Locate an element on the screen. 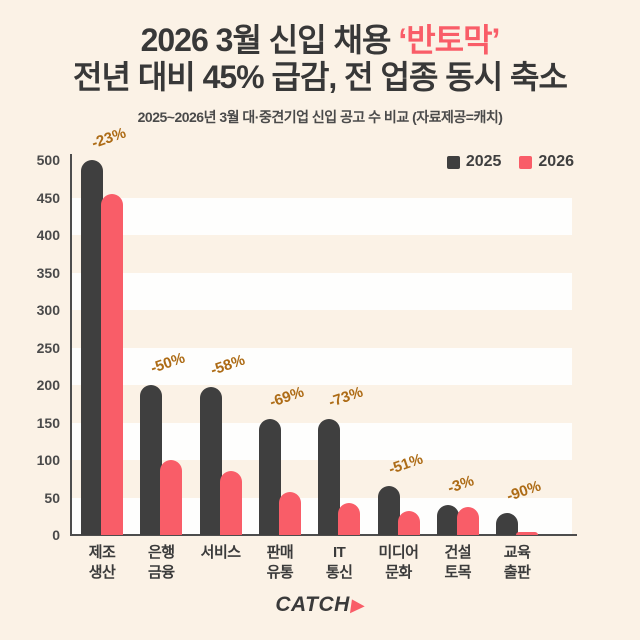 The width and height of the screenshot is (640, 640). bar-group-3: -58% is located at coordinates (223, 342).